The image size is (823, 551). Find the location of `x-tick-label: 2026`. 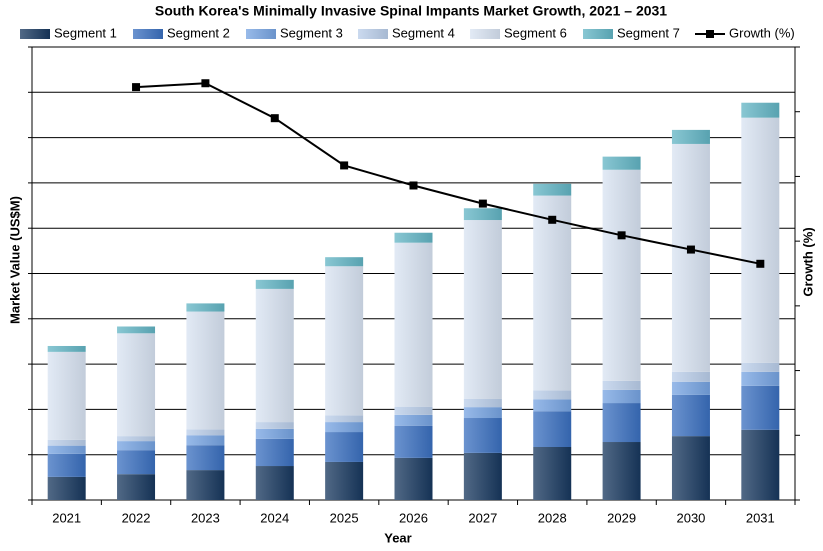

x-tick-label: 2026 is located at coordinates (413, 517).